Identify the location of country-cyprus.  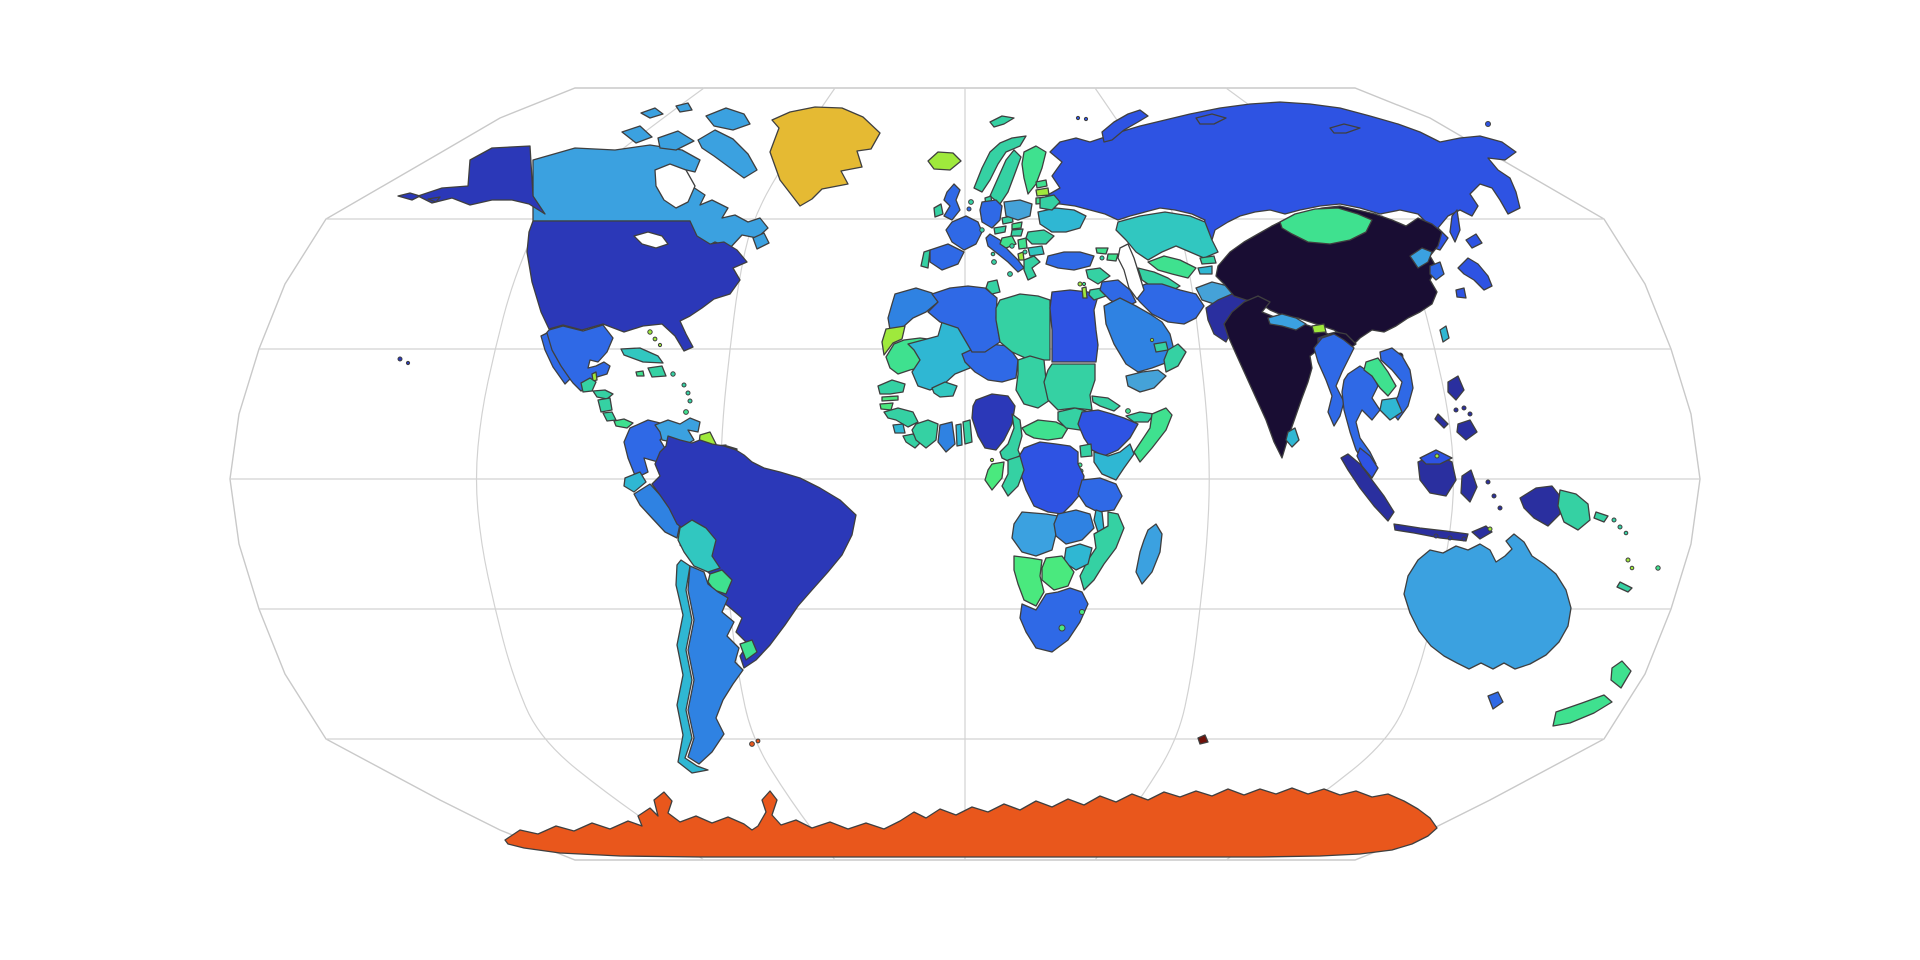
(1080, 284).